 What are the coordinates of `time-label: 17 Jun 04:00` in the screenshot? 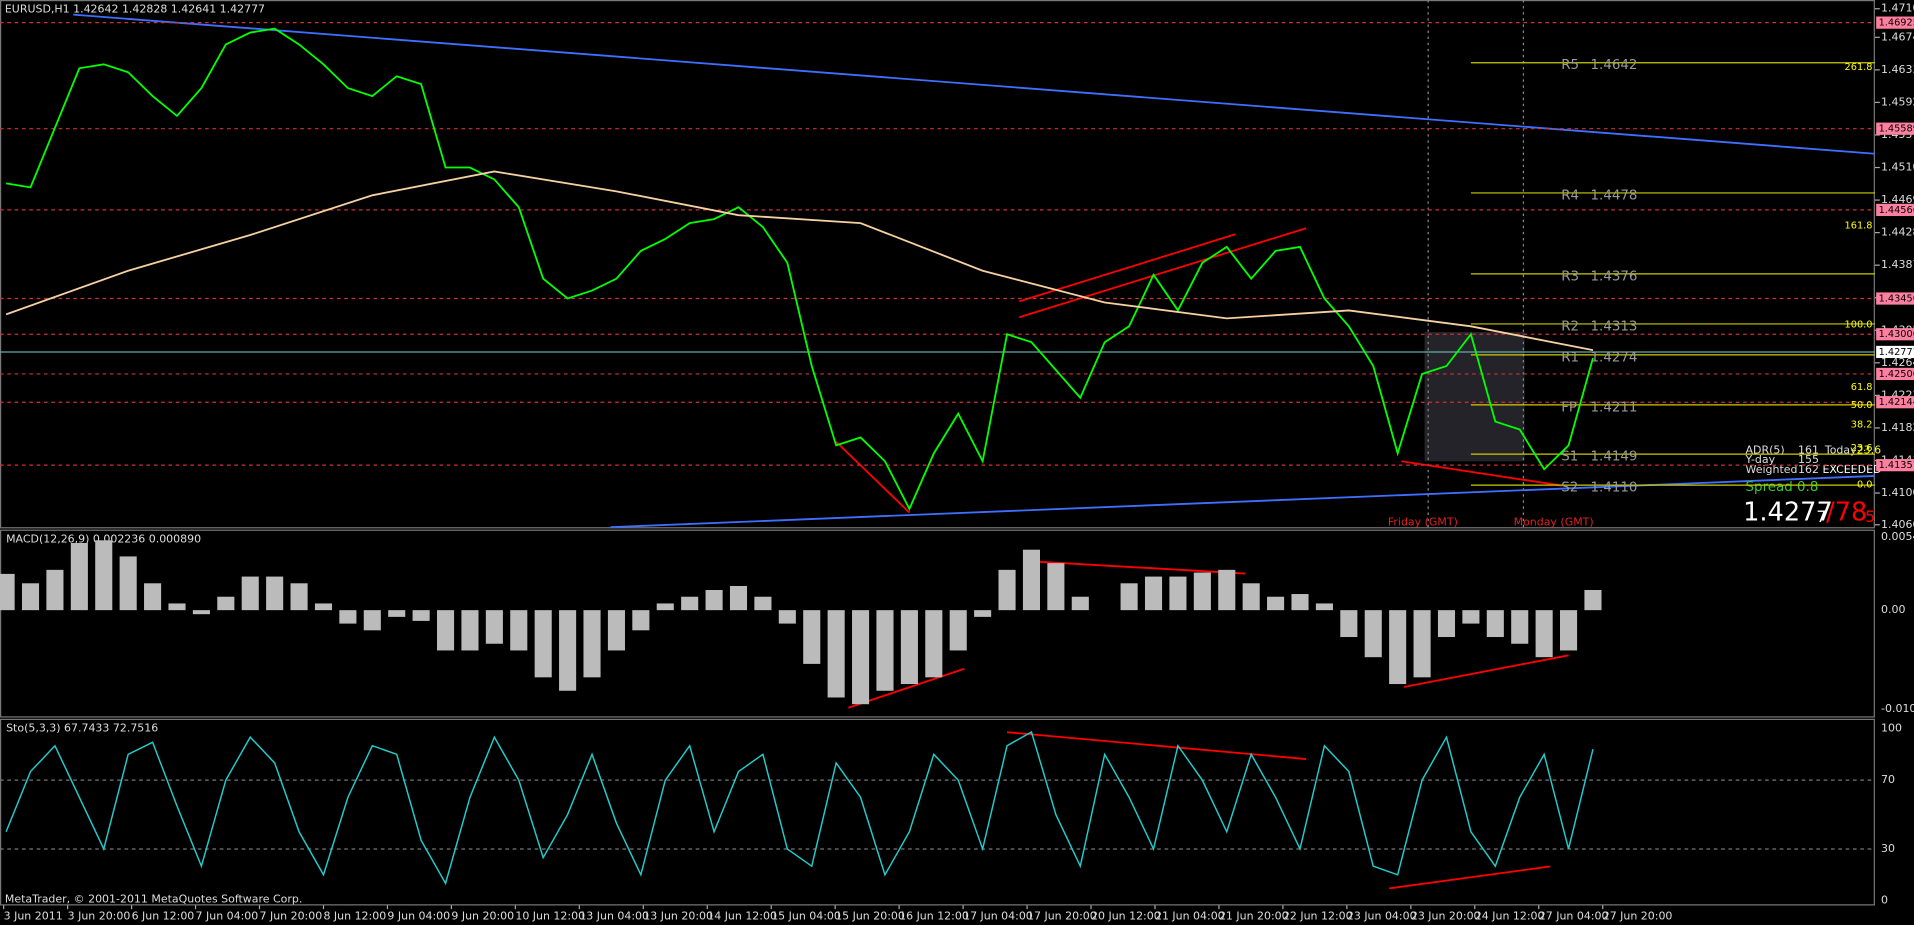 It's located at (998, 915).